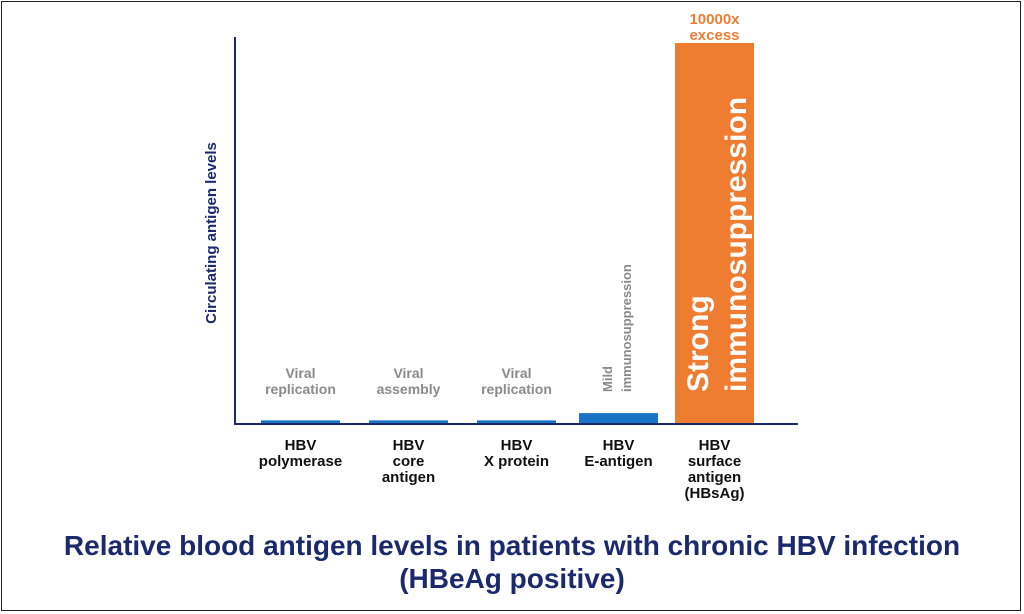  Describe the element at coordinates (736, 244) in the screenshot. I see `bar-label-5-2: immunosuppression` at that location.